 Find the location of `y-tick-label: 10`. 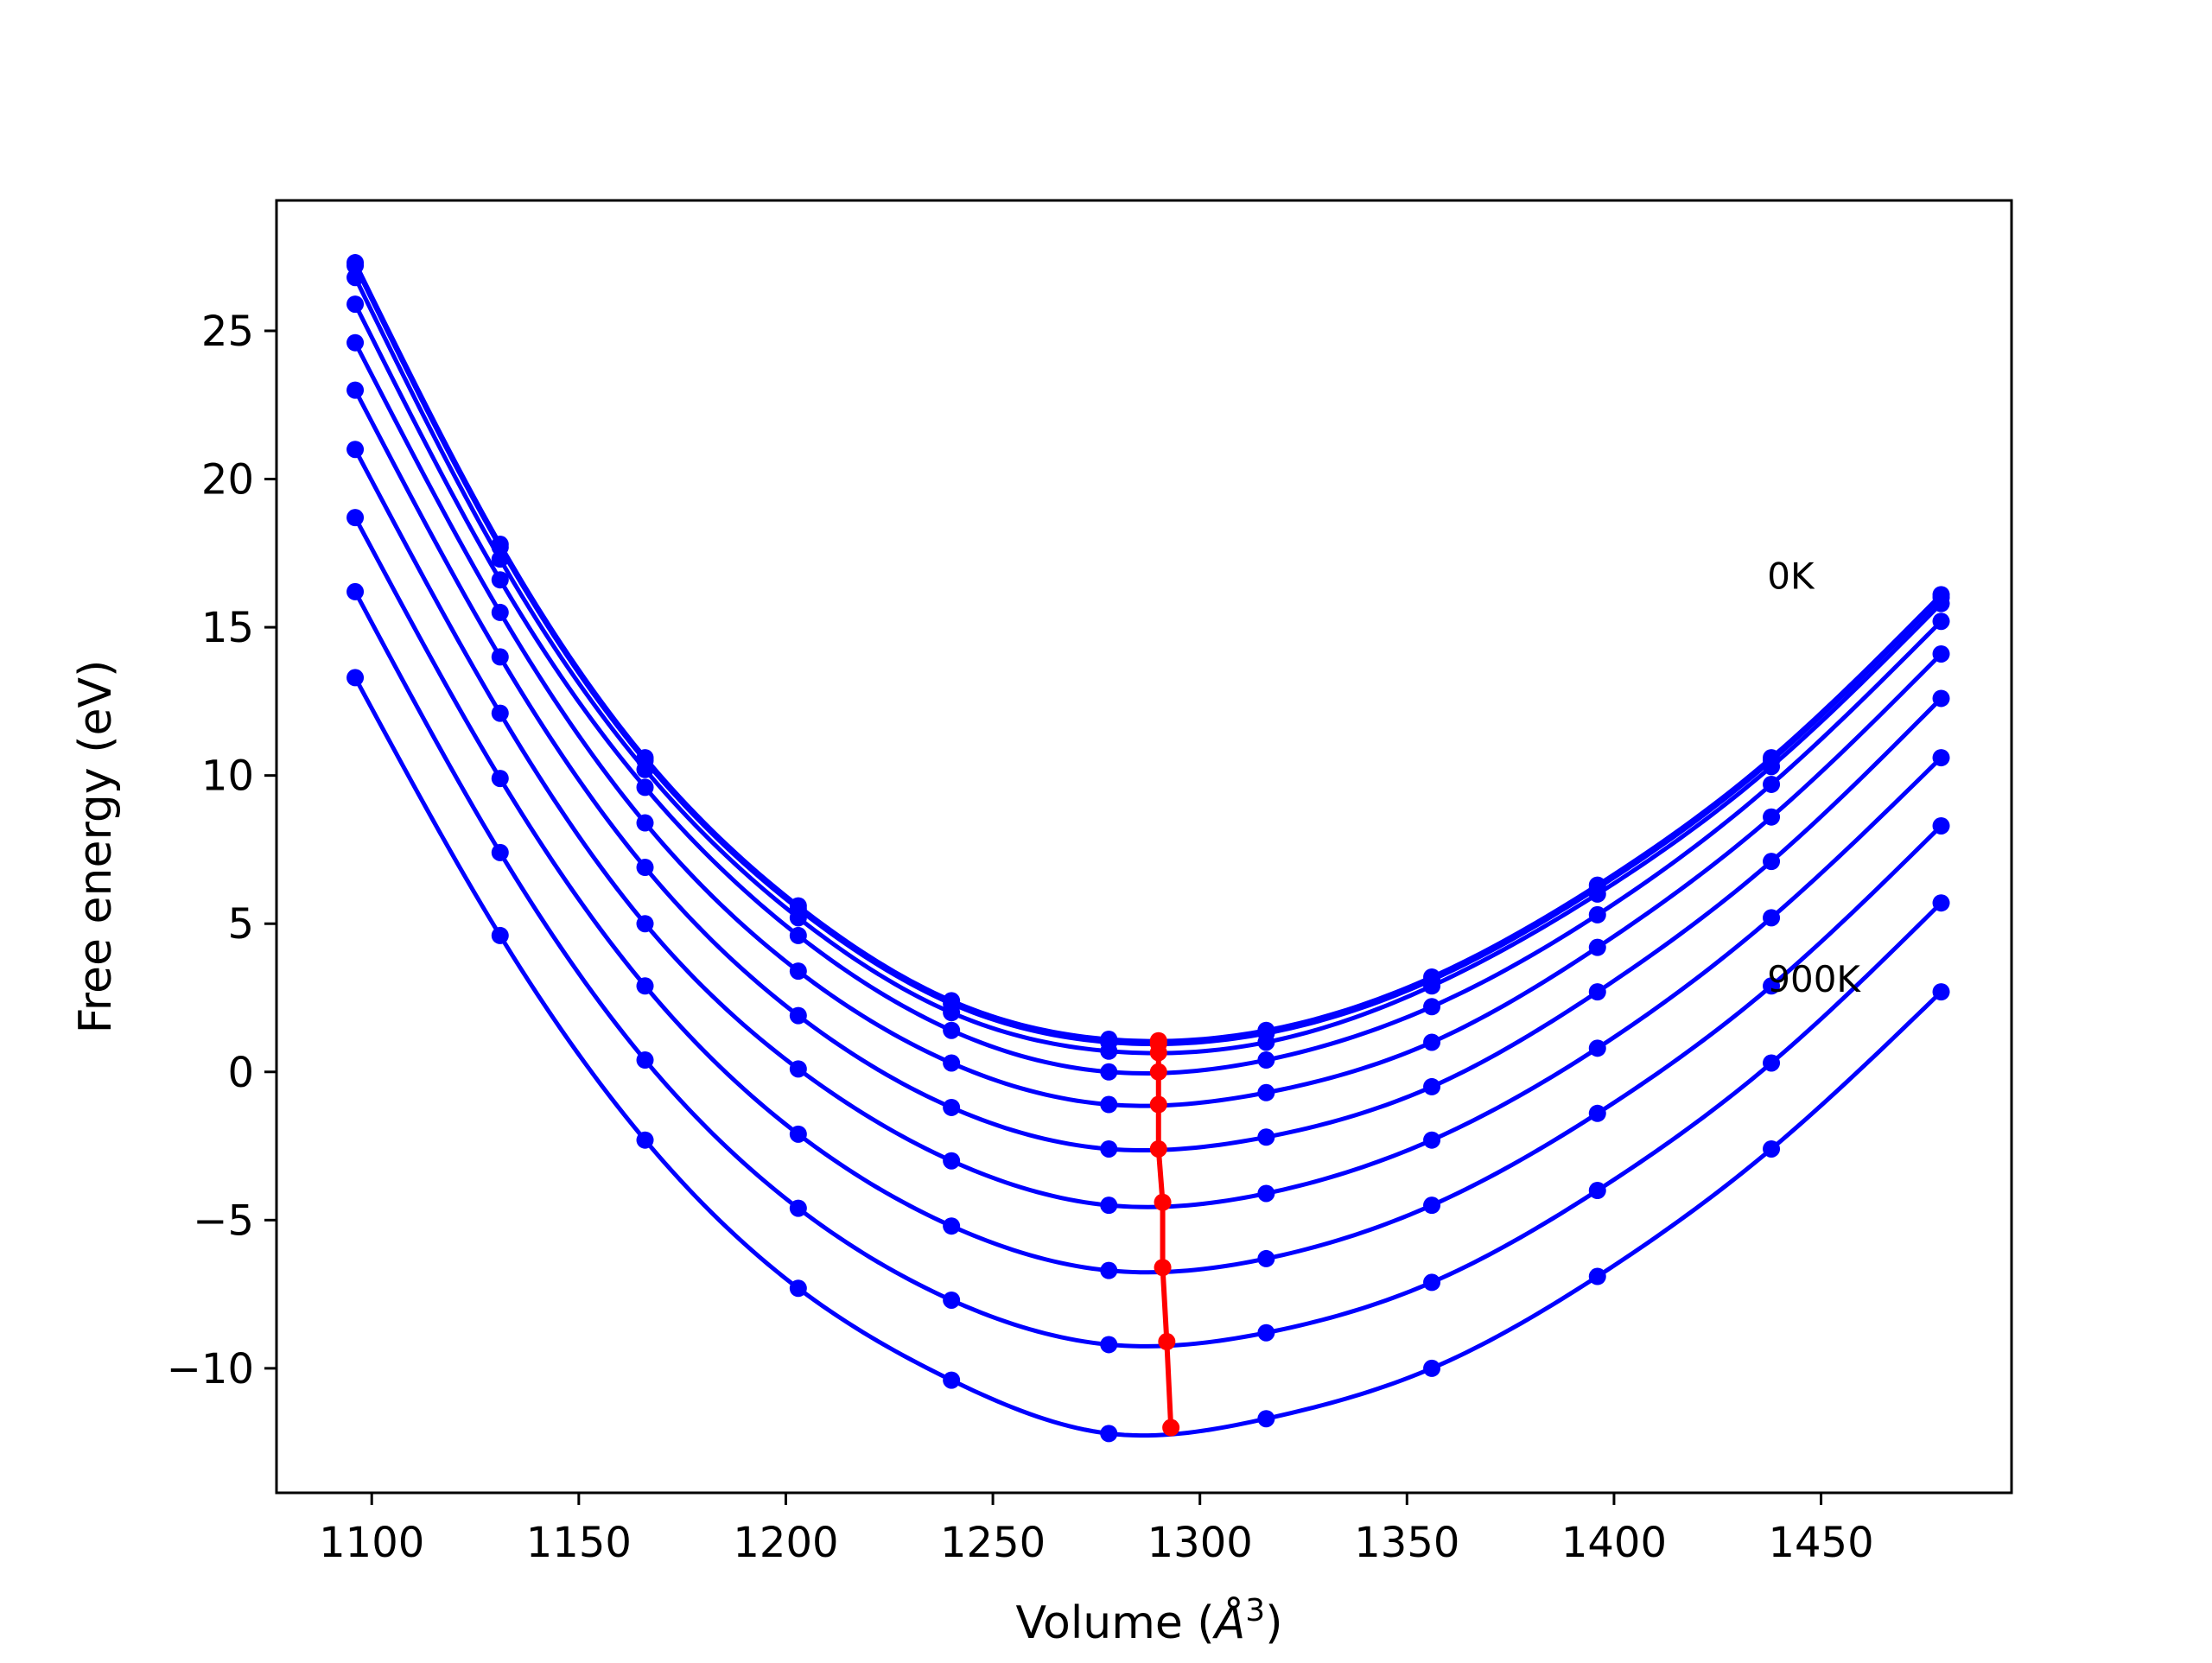

y-tick-label: 10 is located at coordinates (227, 777).